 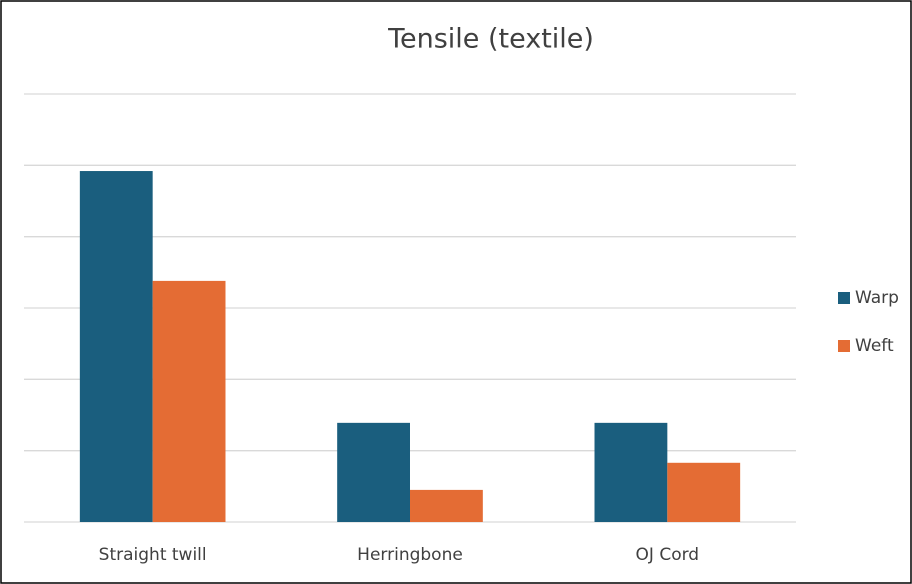 I want to click on chart-title: Tensile (textile), so click(x=490, y=39).